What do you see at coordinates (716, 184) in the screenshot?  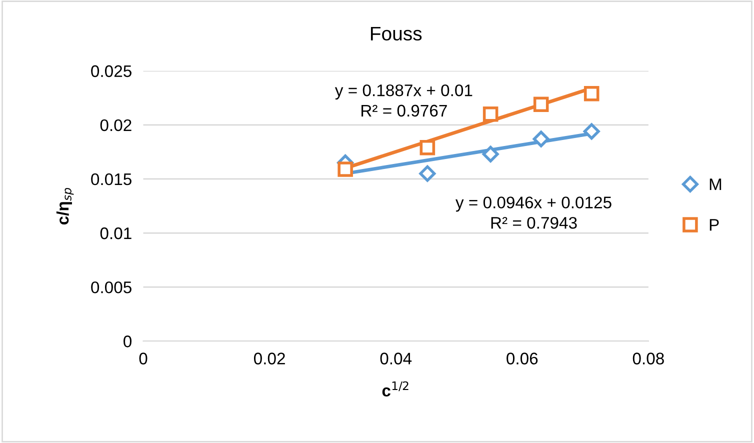 I see `legend-label: M` at bounding box center [716, 184].